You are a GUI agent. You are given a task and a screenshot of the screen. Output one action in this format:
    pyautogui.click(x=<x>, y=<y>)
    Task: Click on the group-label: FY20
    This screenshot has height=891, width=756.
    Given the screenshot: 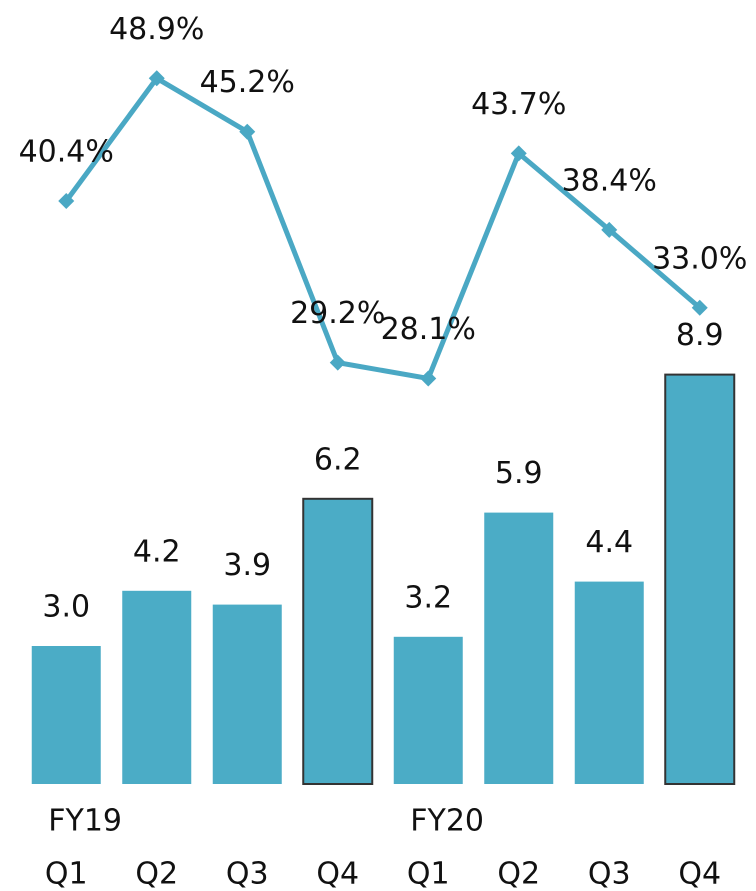 What is the action you would take?
    pyautogui.click(x=447, y=821)
    